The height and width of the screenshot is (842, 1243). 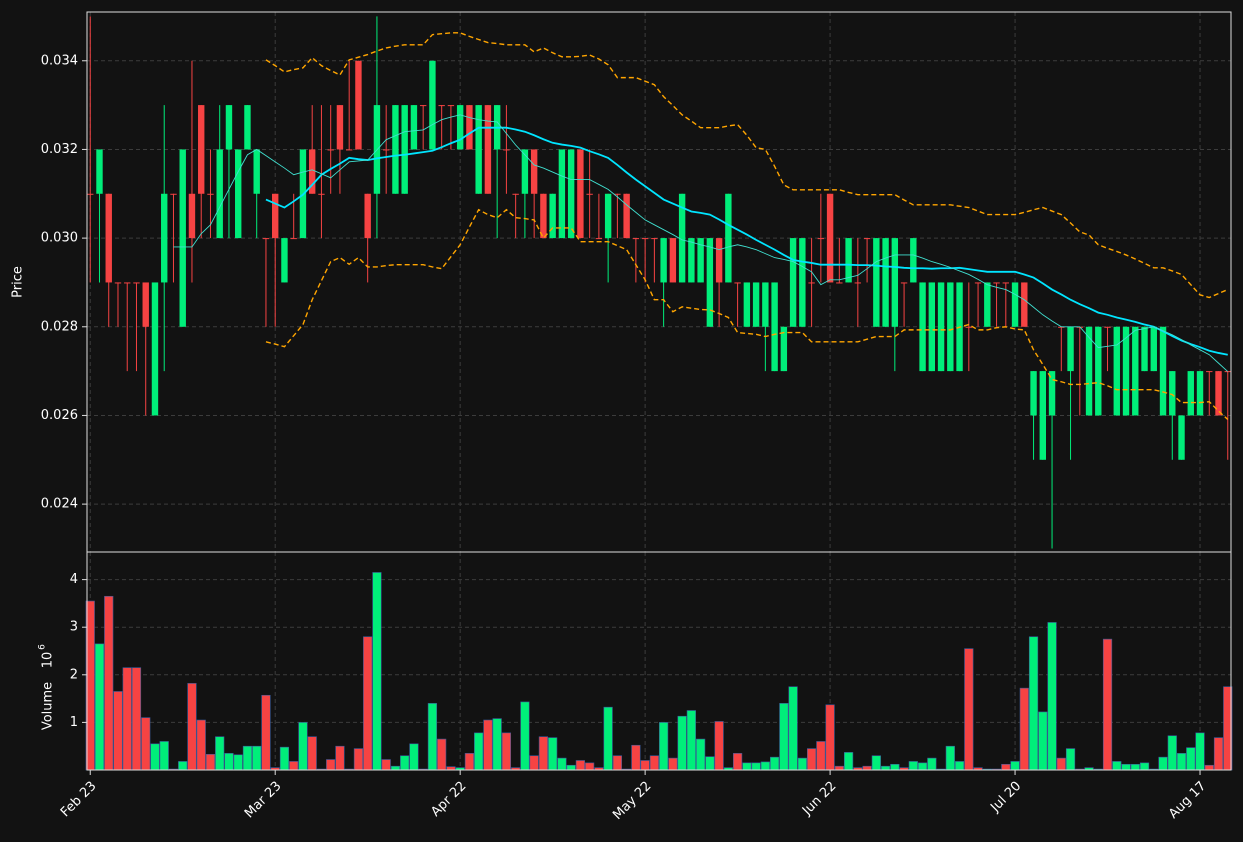 What do you see at coordinates (59, 60) in the screenshot?
I see `y-tick-label: 0.034` at bounding box center [59, 60].